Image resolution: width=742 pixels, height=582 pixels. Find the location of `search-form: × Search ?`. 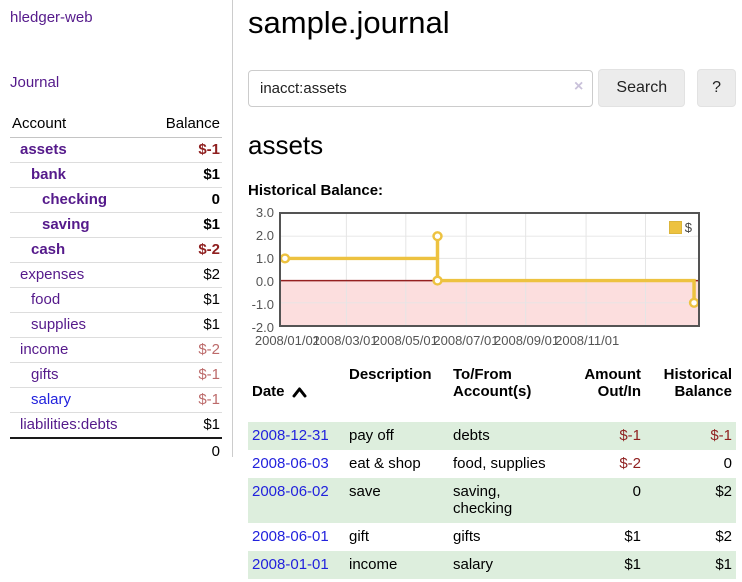

search-form: × Search ? is located at coordinates (492, 88).